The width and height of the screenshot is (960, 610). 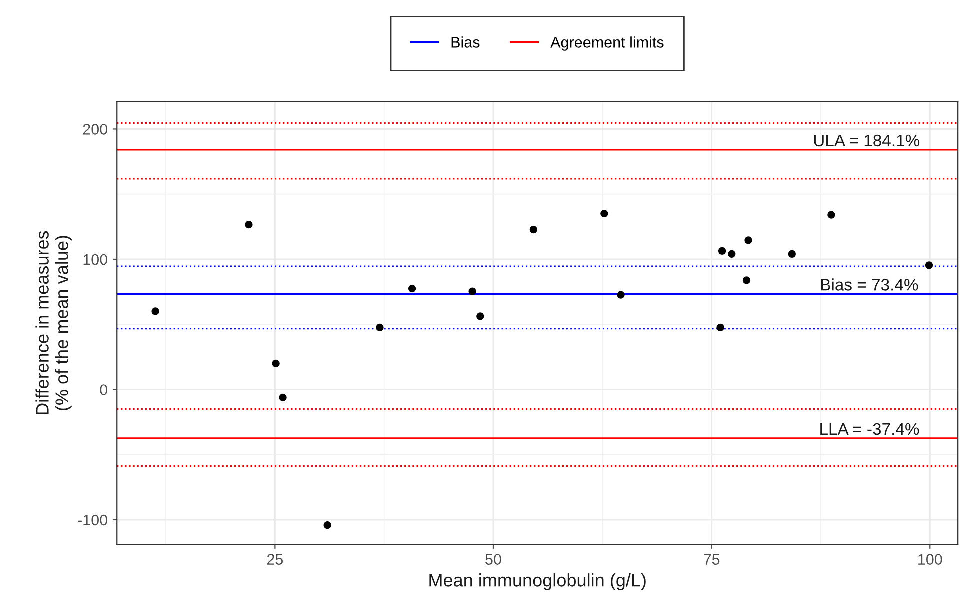 What do you see at coordinates (95, 129) in the screenshot?
I see `y-tick-label: 200` at bounding box center [95, 129].